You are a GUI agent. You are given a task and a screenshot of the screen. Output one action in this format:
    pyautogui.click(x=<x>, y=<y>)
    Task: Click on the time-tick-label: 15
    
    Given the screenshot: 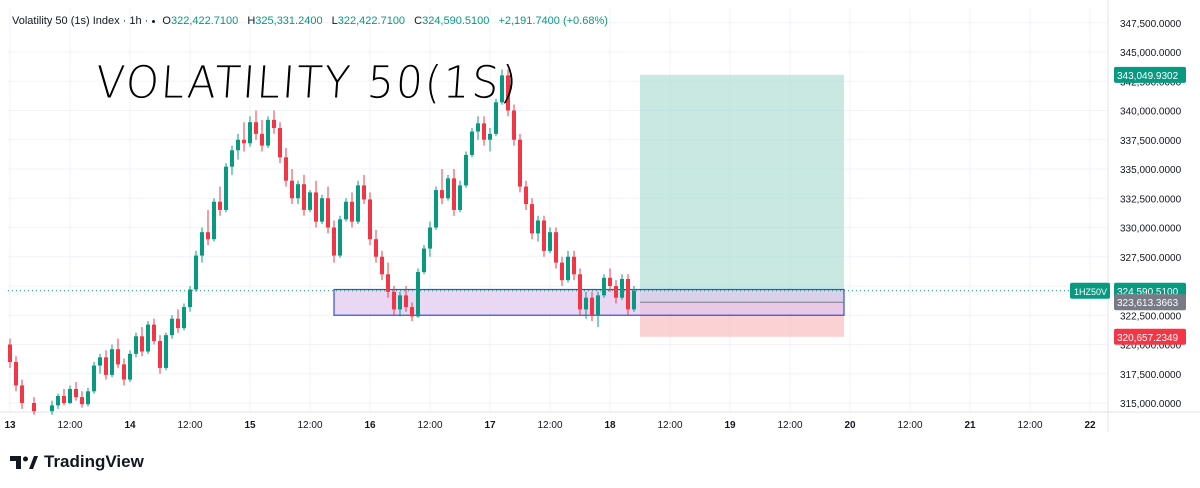 What is the action you would take?
    pyautogui.click(x=250, y=425)
    